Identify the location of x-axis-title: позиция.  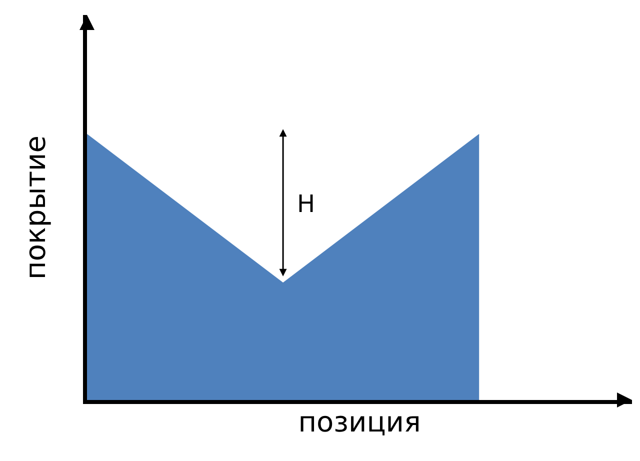
(359, 422).